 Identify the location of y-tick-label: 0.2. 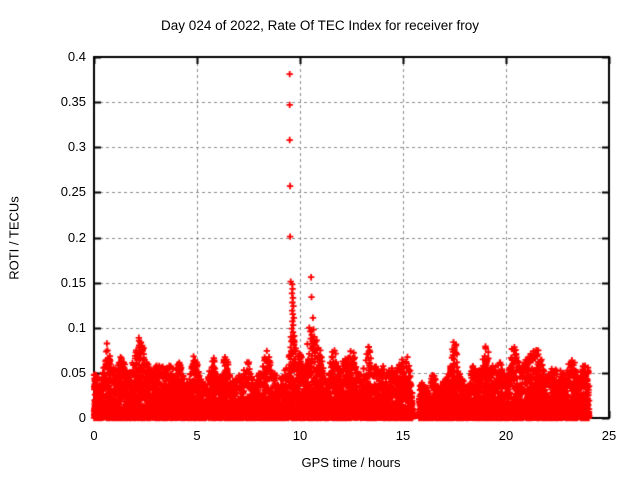
(76, 237).